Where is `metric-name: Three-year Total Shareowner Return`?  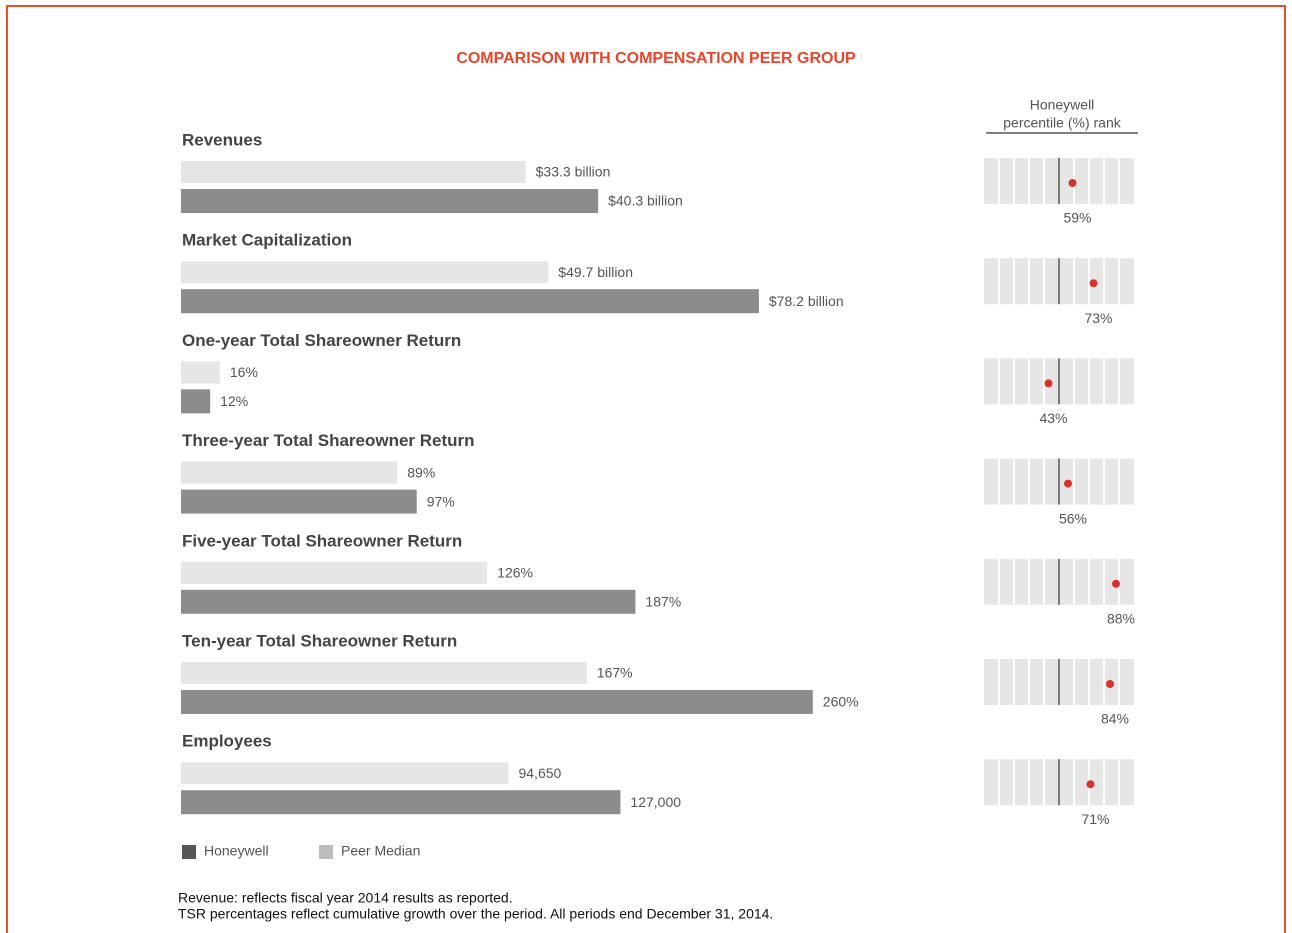 metric-name: Three-year Total Shareowner Return is located at coordinates (328, 440).